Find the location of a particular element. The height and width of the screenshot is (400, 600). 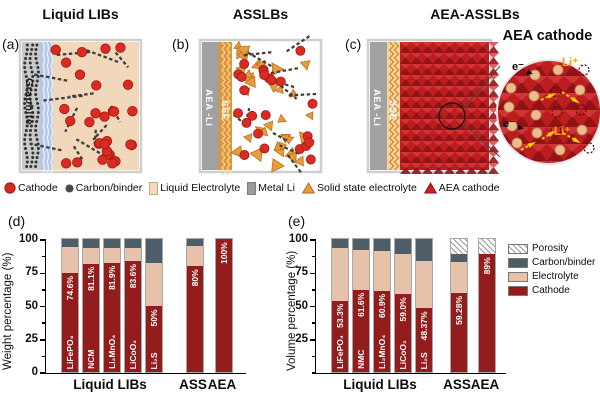

legend-row-carbon-binder: Carbon/binder is located at coordinates (551, 262).